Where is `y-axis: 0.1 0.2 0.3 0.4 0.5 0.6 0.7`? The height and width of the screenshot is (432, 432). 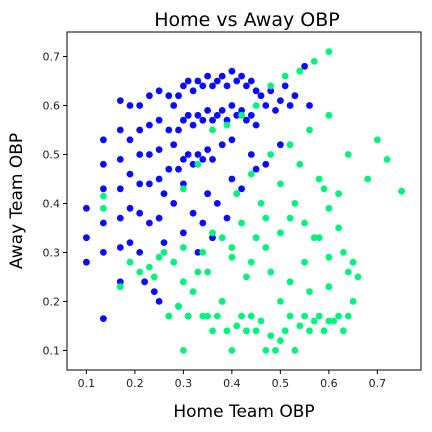
y-axis: 0.1 0.2 0.3 0.4 0.5 0.6 0.7 is located at coordinates (55, 203).